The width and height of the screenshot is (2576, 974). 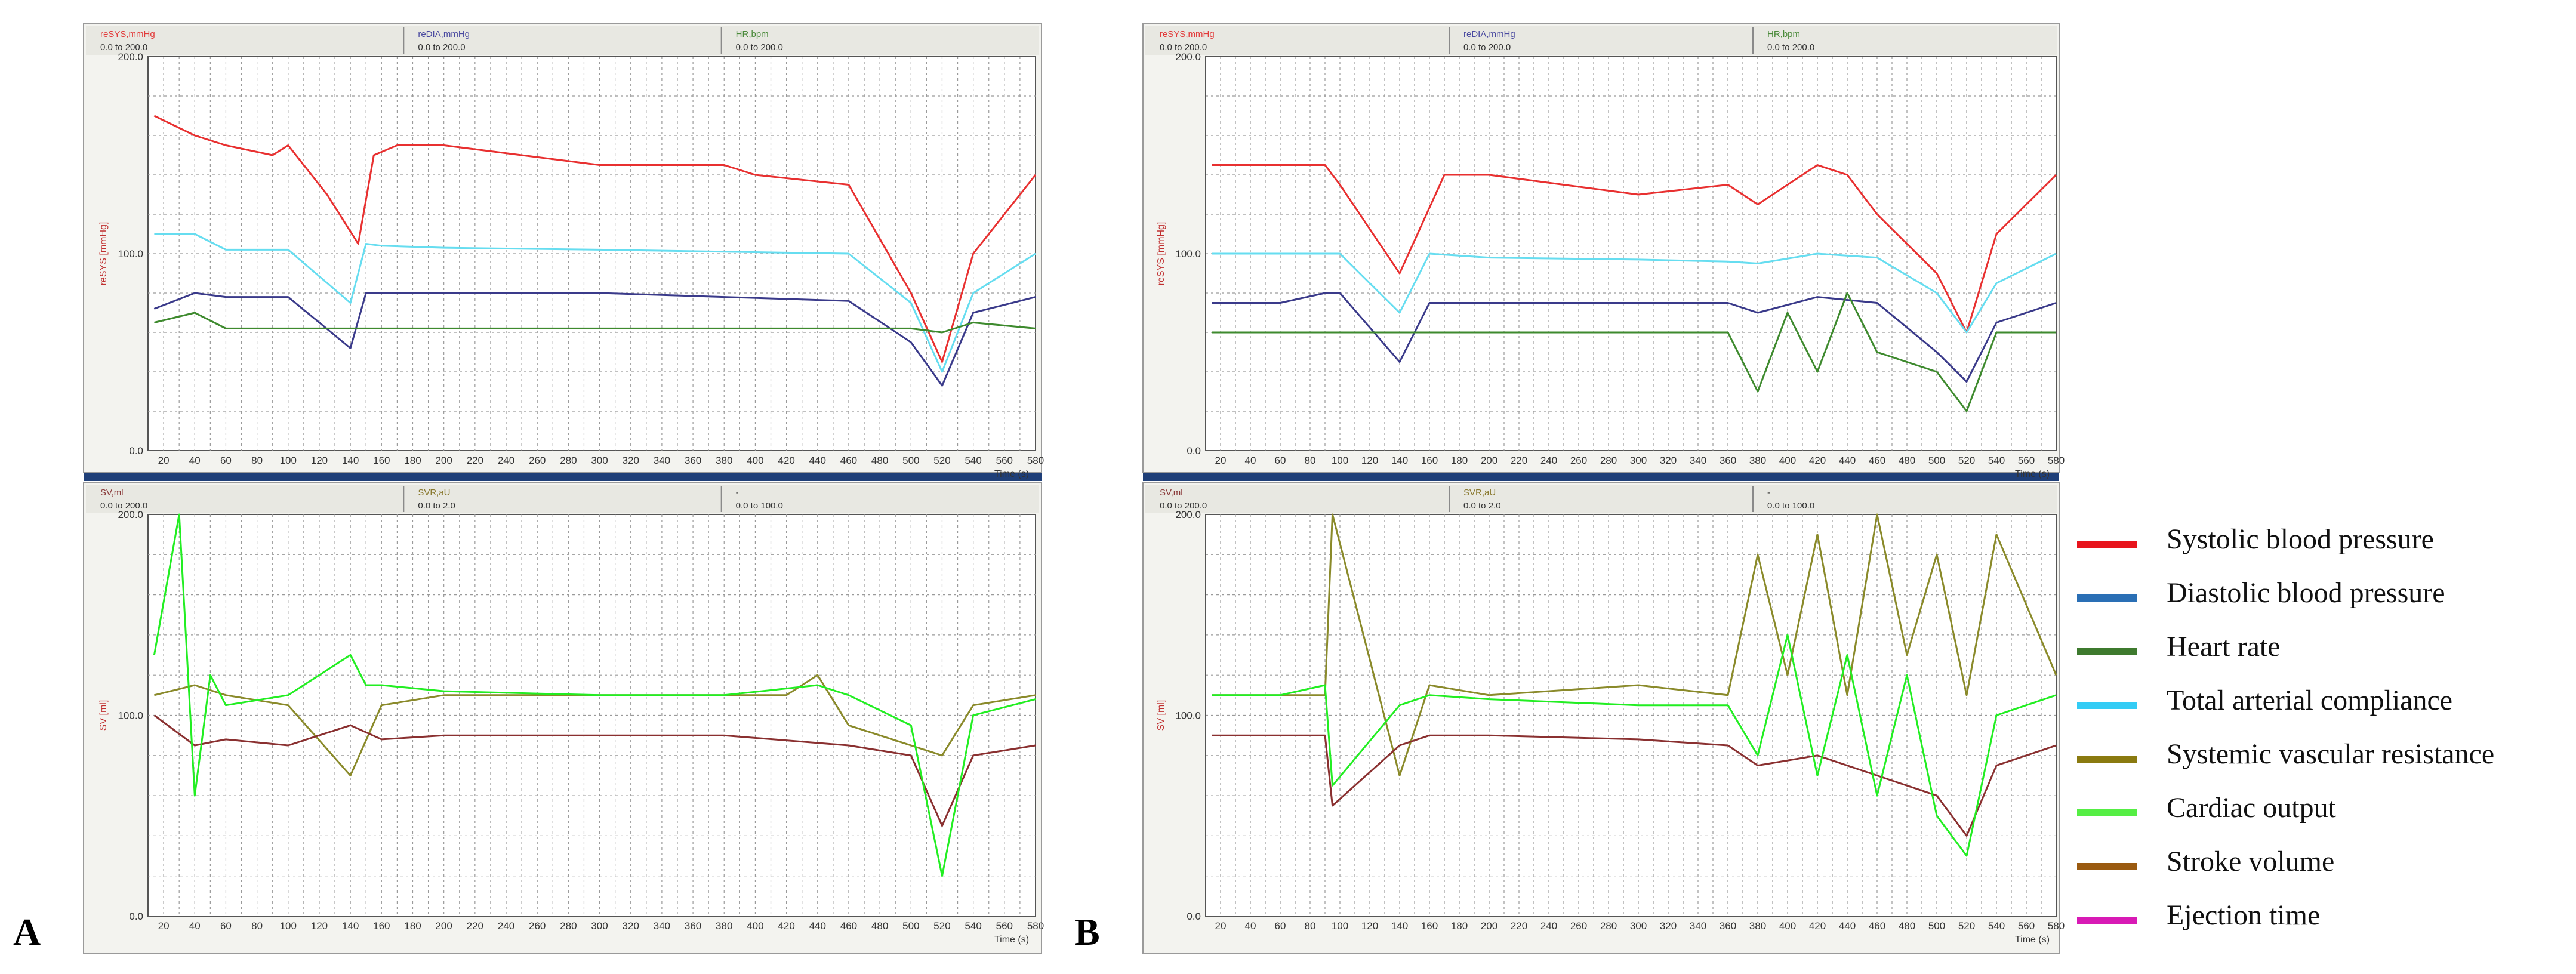 I want to click on chart-header, so click(x=562, y=499).